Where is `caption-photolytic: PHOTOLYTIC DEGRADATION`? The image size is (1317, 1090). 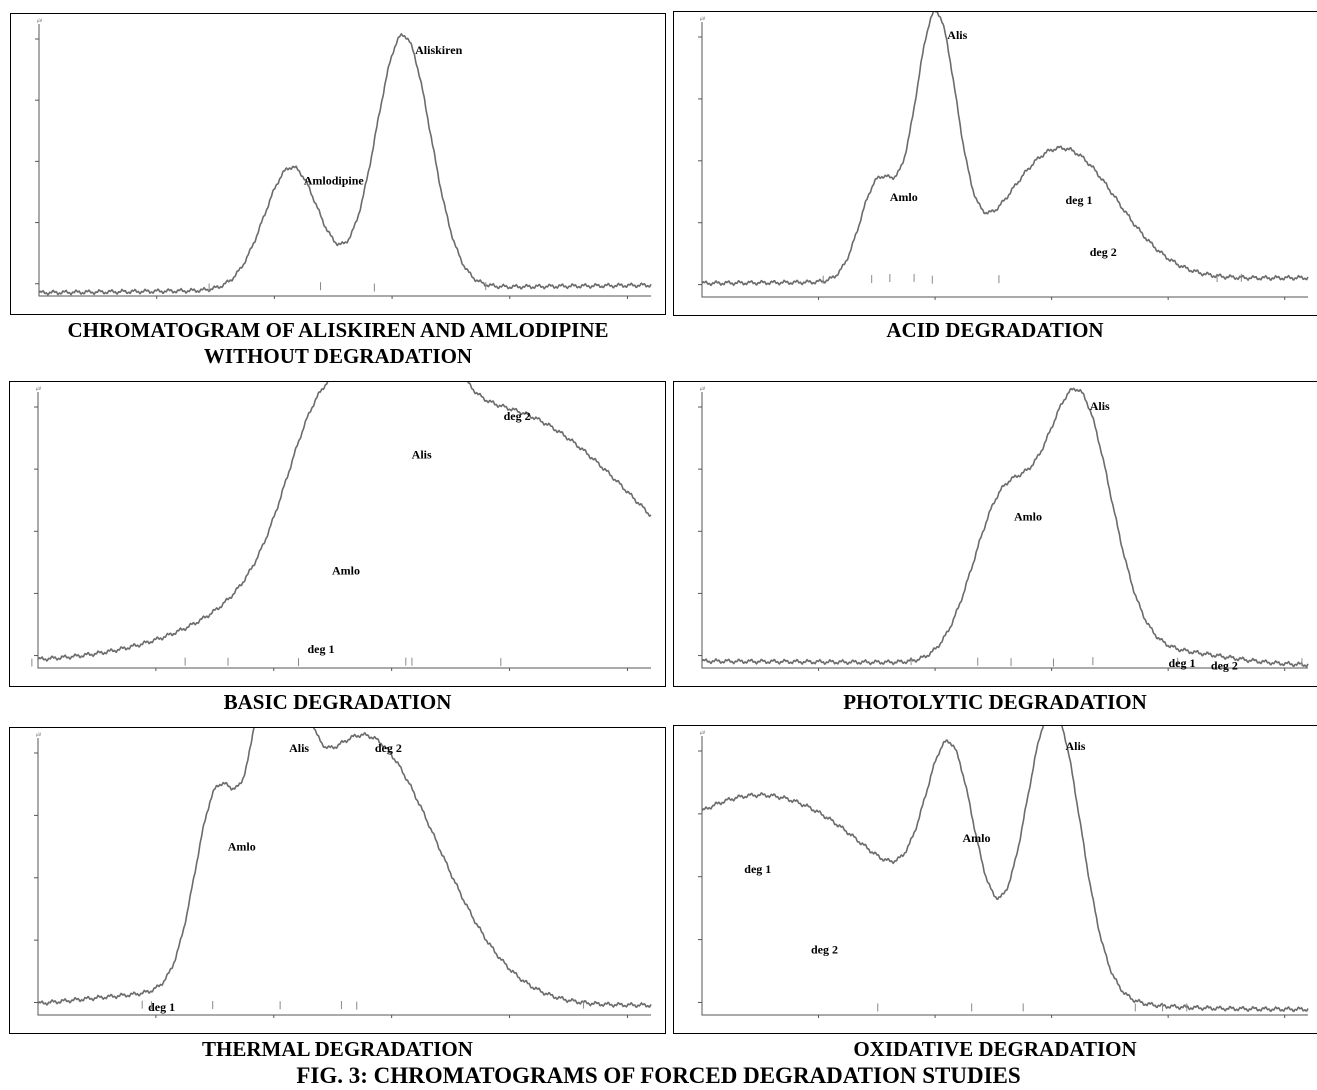
caption-photolytic: PHOTOLYTIC DEGRADATION is located at coordinates (995, 702).